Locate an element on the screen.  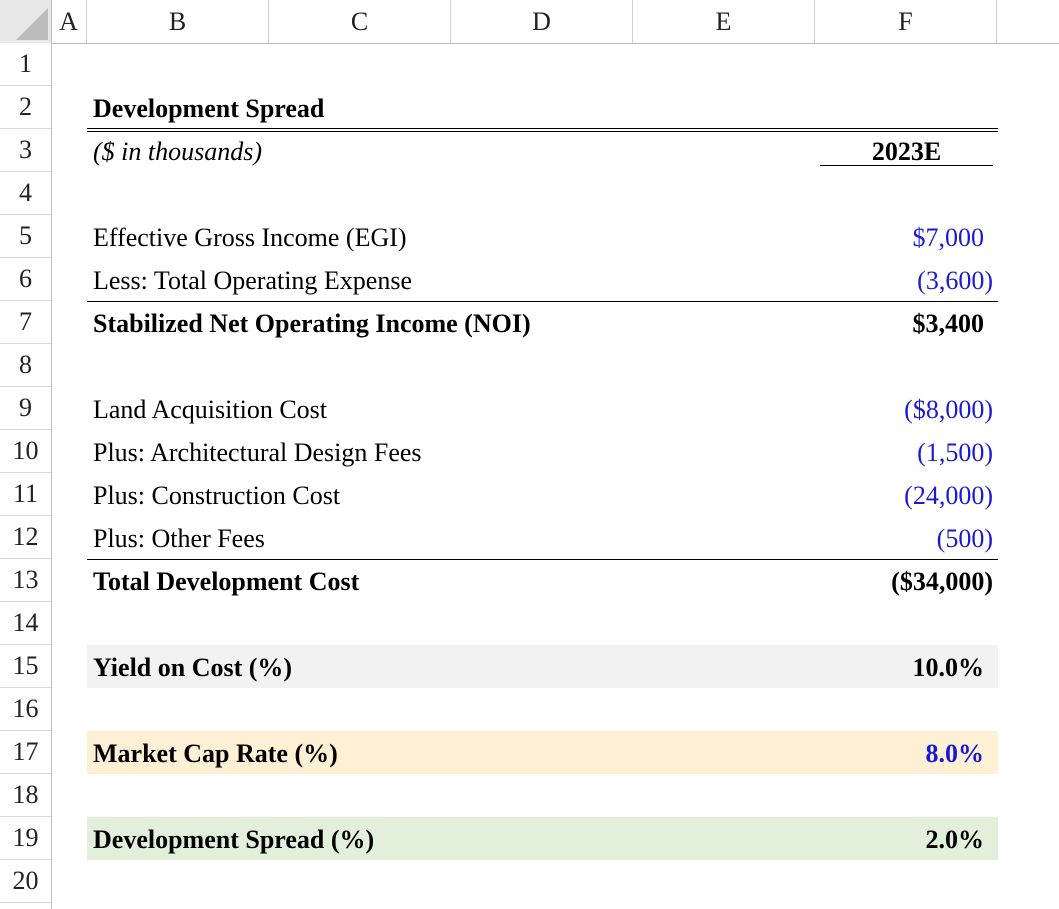
select-all-icon is located at coordinates (32, 24).